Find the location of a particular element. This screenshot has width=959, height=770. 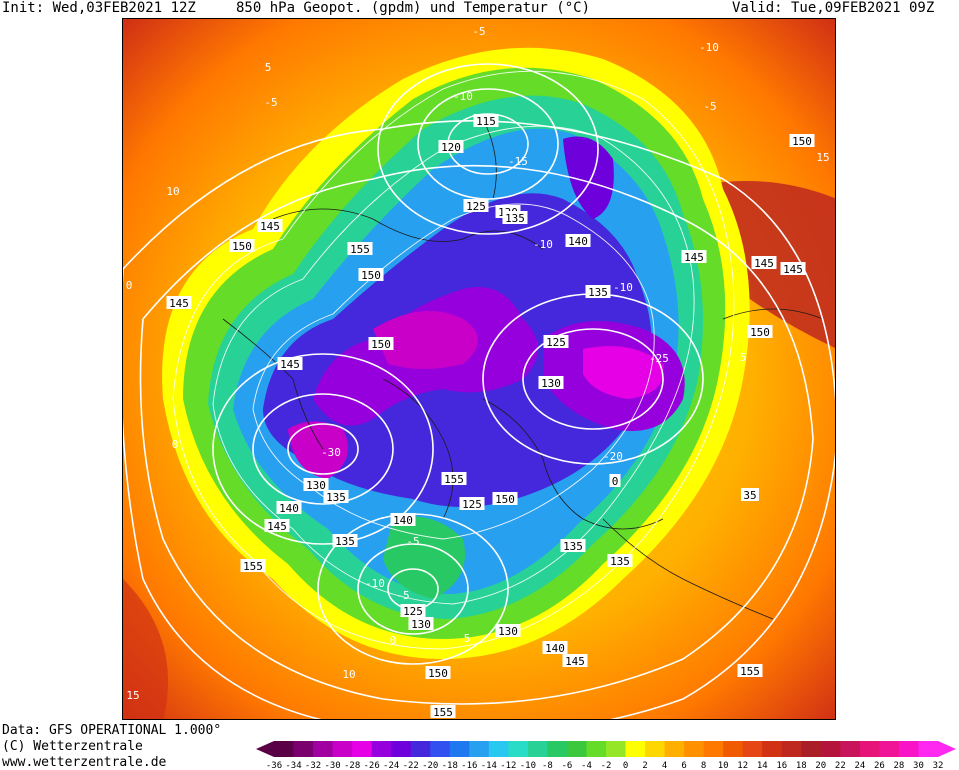

copyright: (C) Wetterzentrale is located at coordinates (72, 746).